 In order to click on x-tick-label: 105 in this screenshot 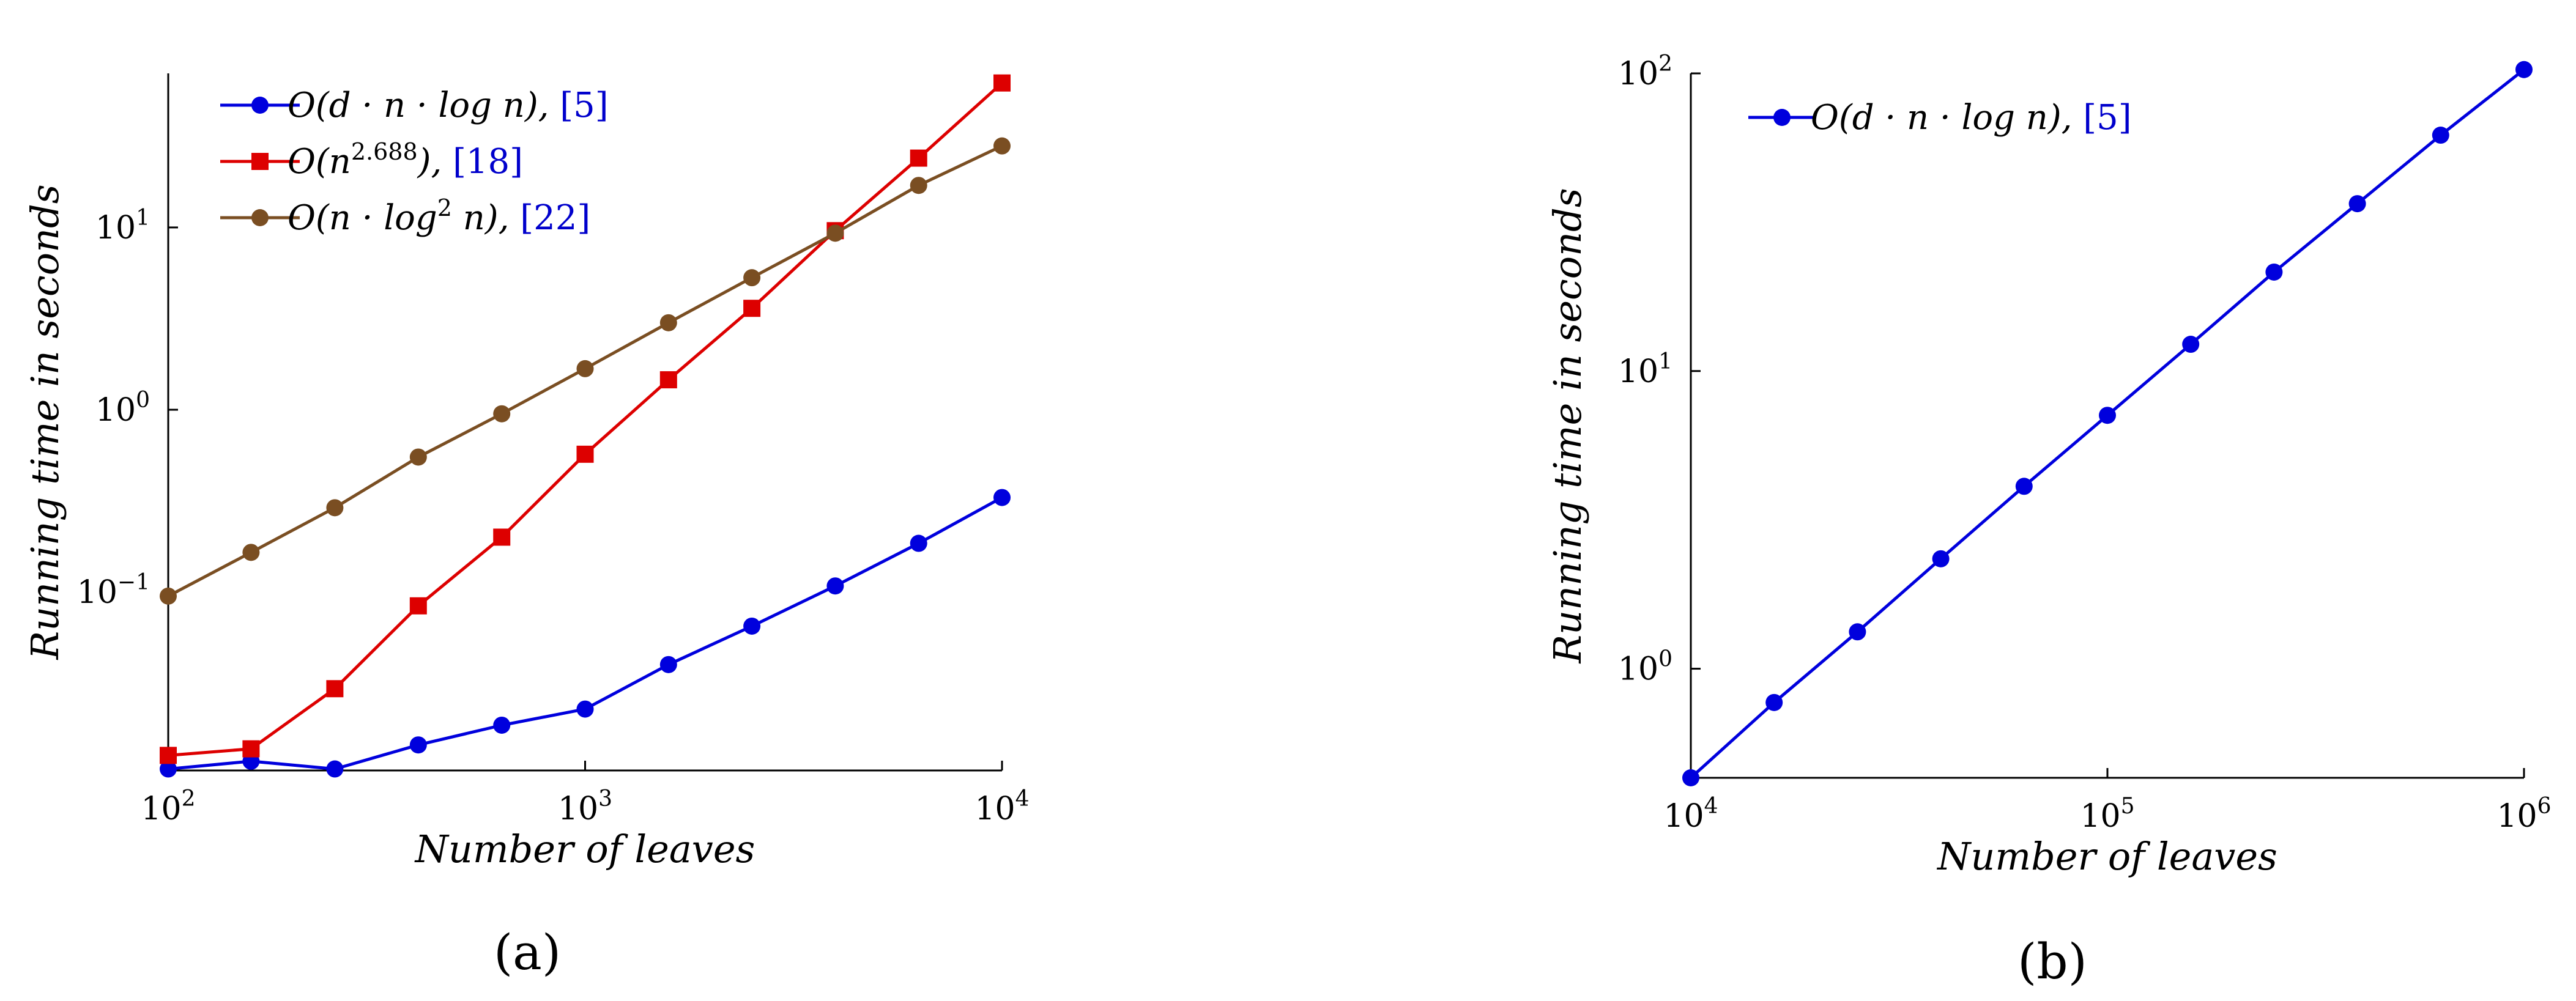, I will do `click(2107, 814)`.